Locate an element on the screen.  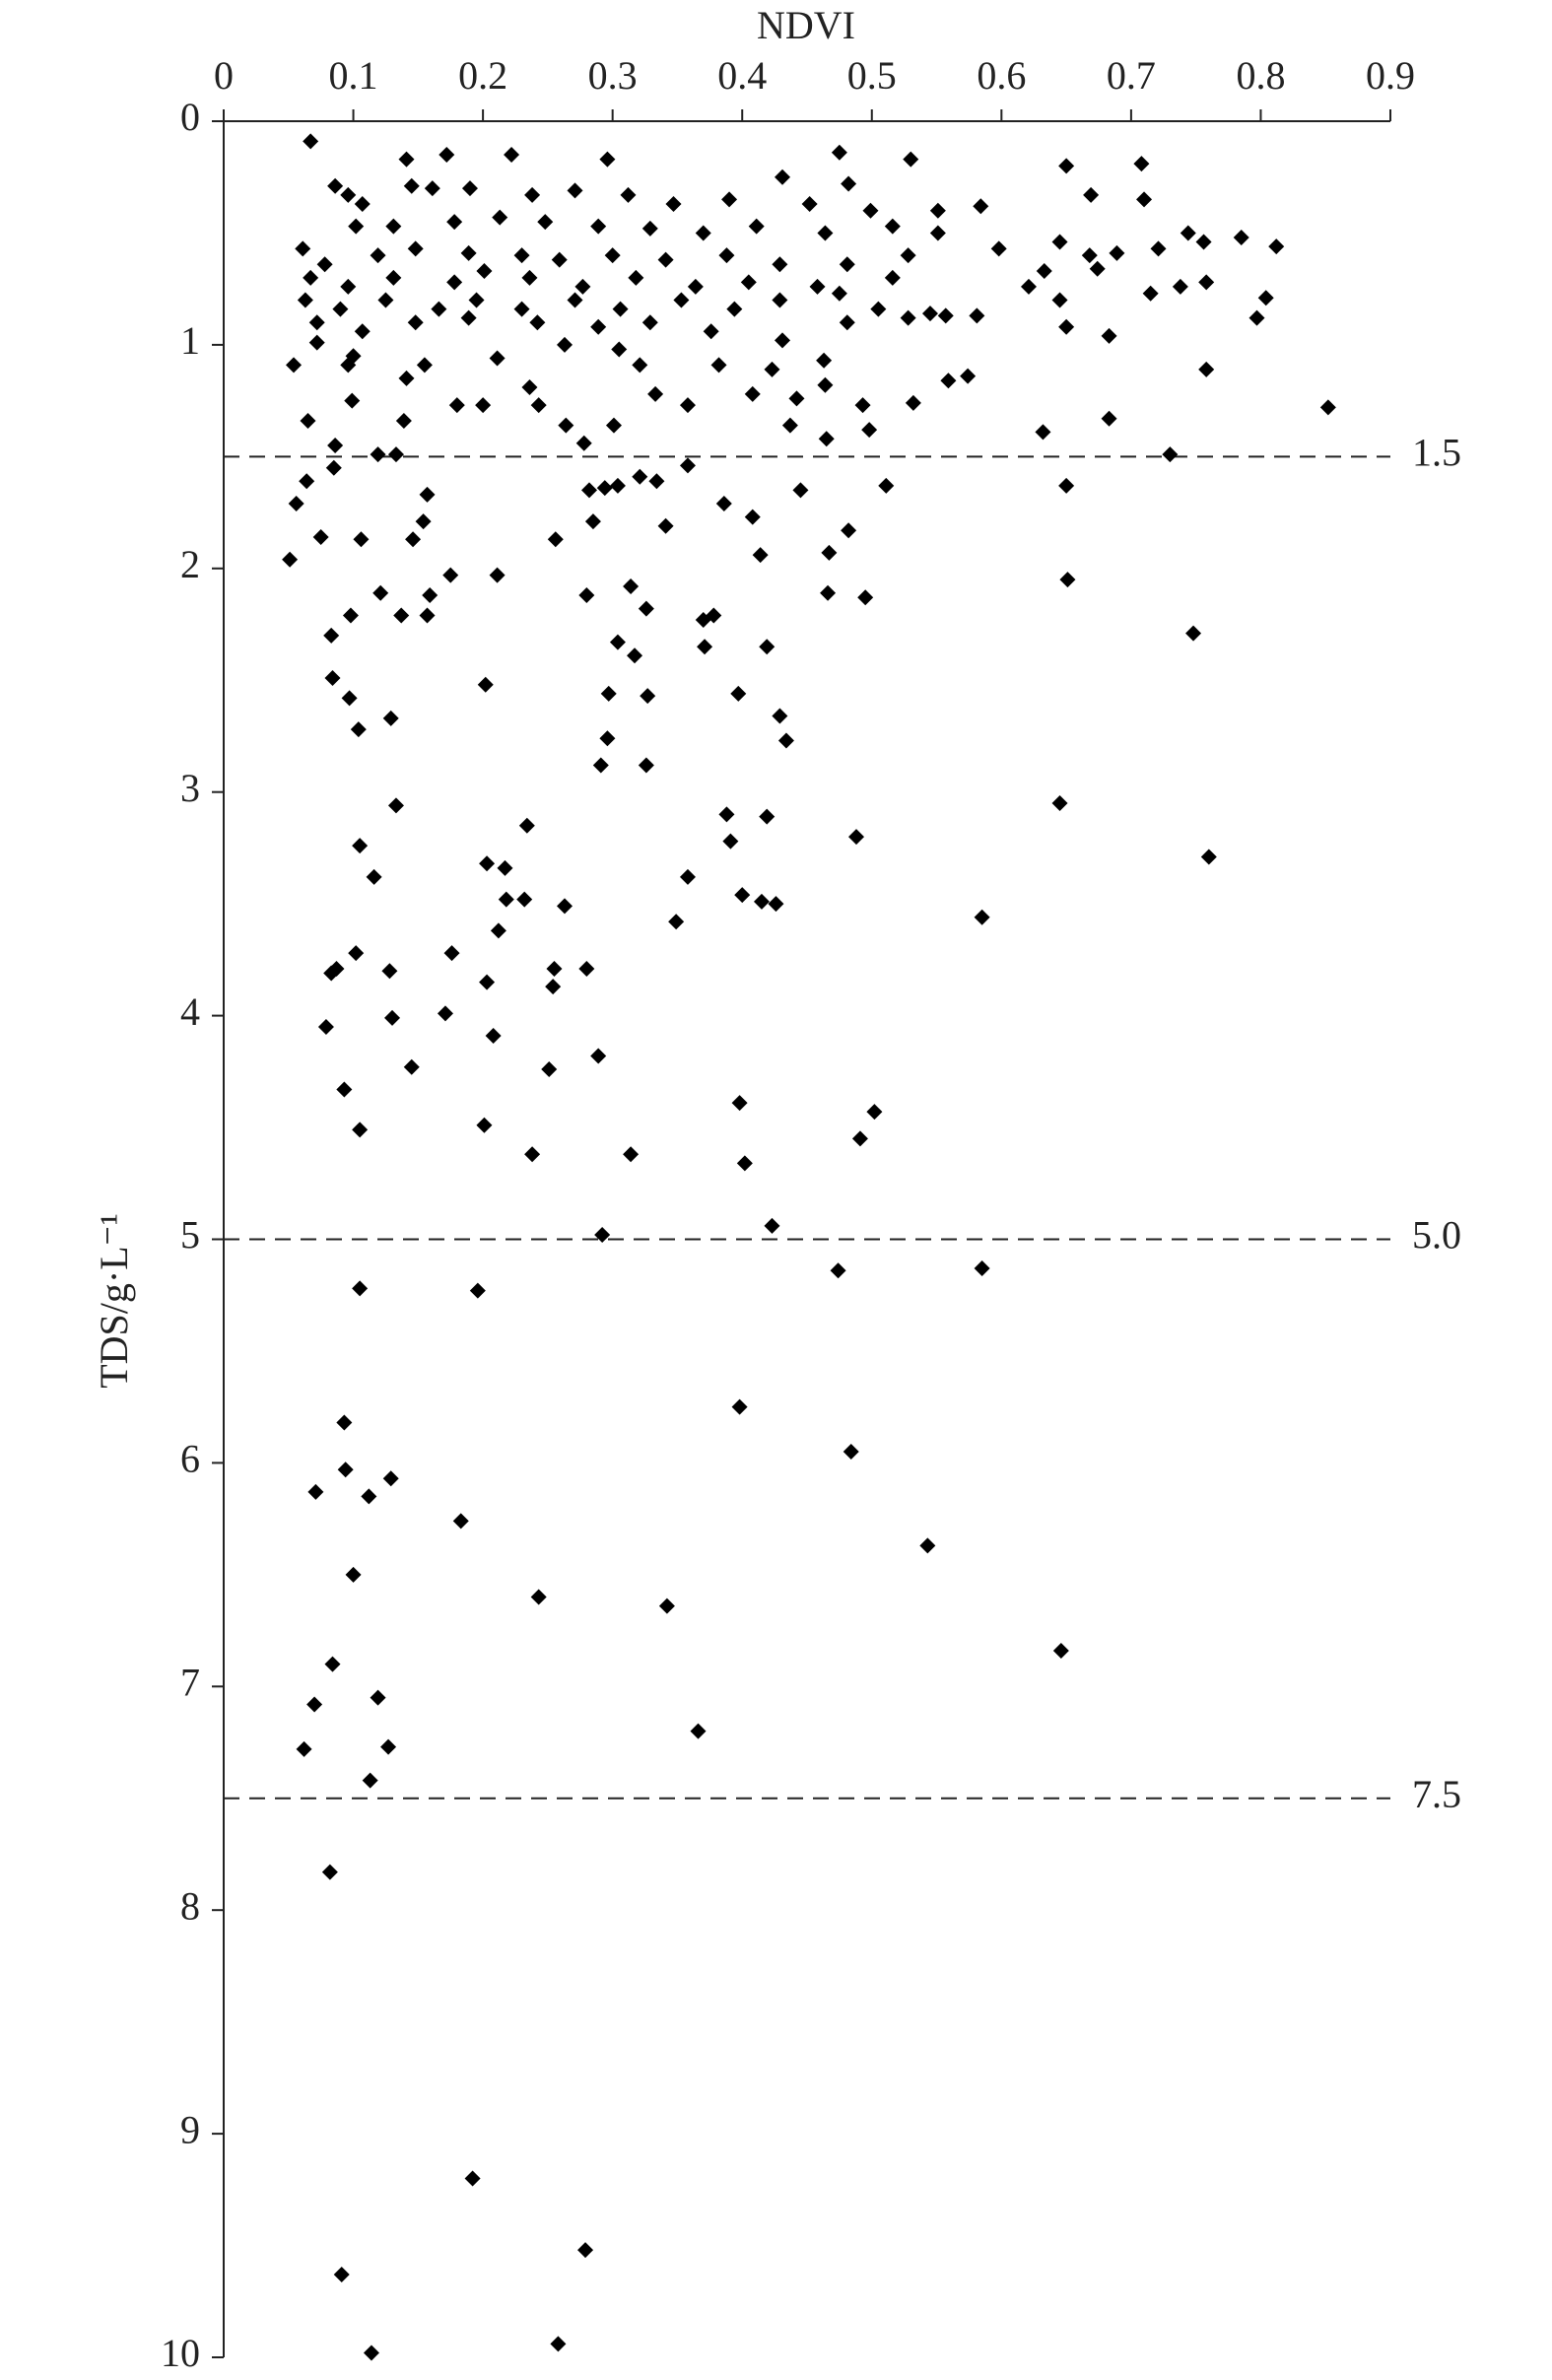
y-tick-label: 2 is located at coordinates (190, 564).